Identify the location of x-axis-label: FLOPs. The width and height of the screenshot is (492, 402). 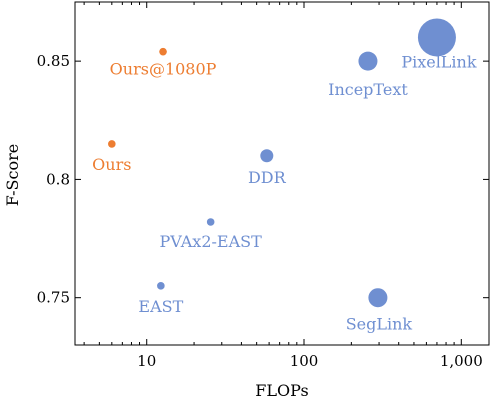
(281, 390).